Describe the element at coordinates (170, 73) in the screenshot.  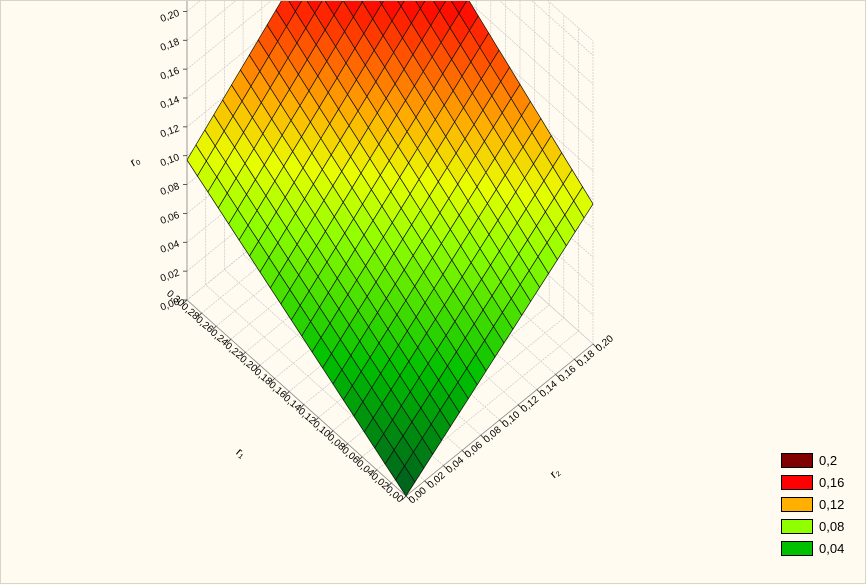
I see `z-tick-label: 0,16` at that location.